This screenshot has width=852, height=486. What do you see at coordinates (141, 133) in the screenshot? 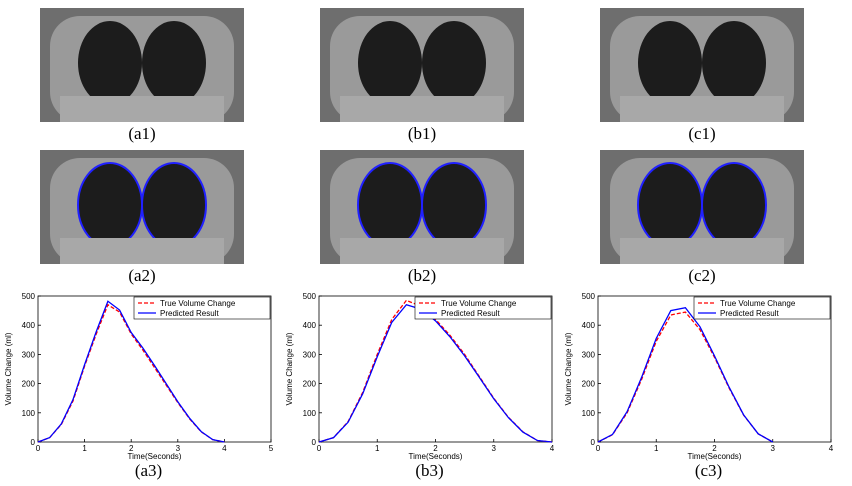
I see `image-caption: (a1)` at bounding box center [141, 133].